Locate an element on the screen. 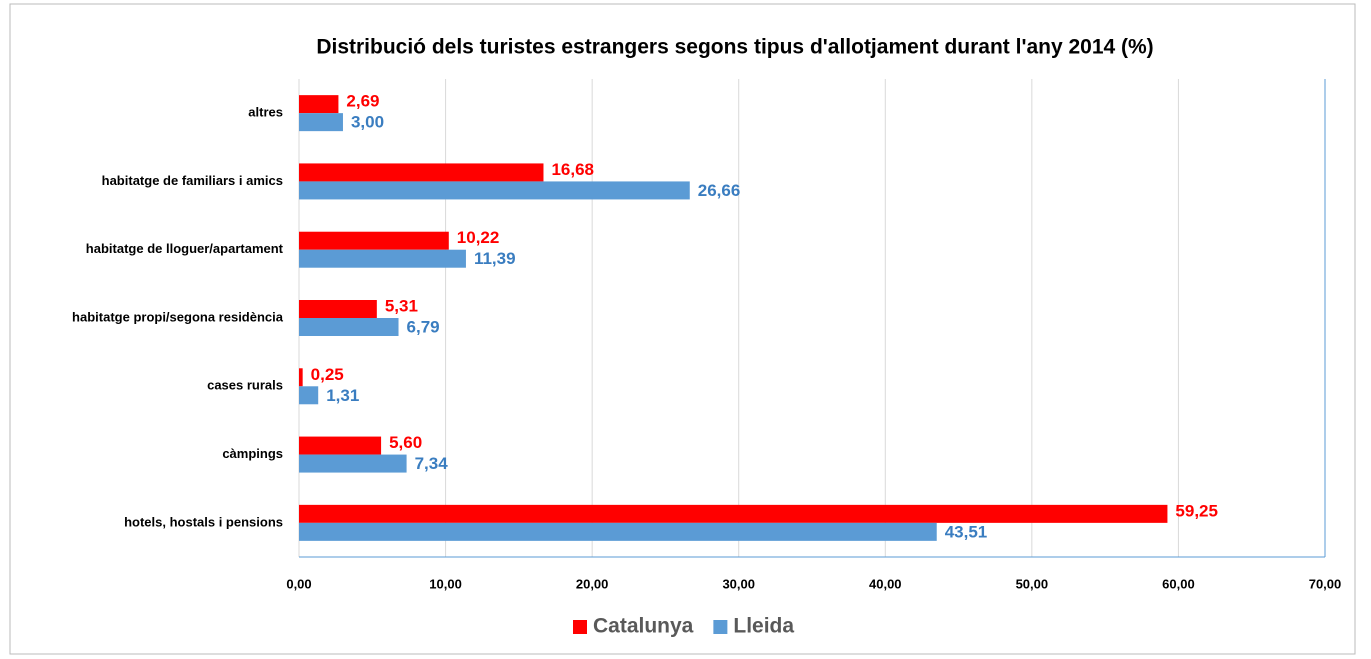 Image resolution: width=1371 pixels, height=659 pixels. x-tick-label: 60,00 is located at coordinates (1178, 583).